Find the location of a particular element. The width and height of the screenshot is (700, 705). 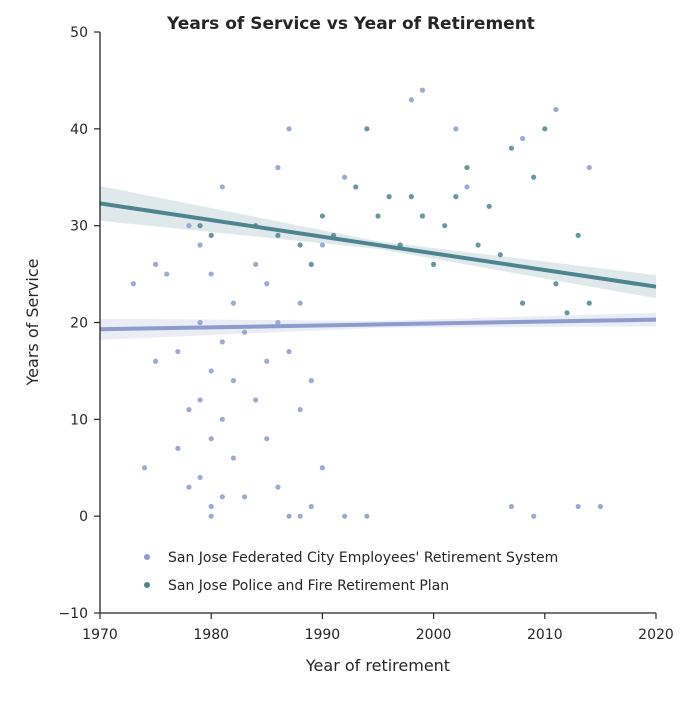

y-tick-label: 10 is located at coordinates (79, 420).